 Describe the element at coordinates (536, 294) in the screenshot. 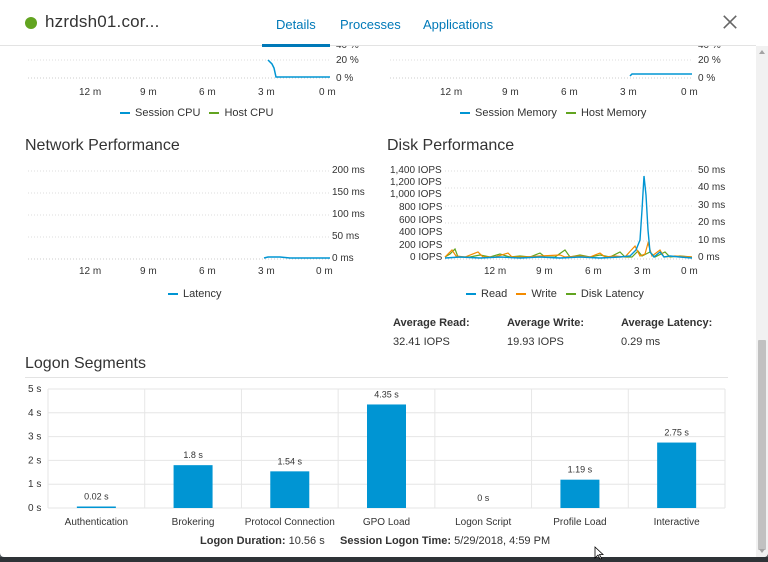

I see `legend-write: Write` at that location.